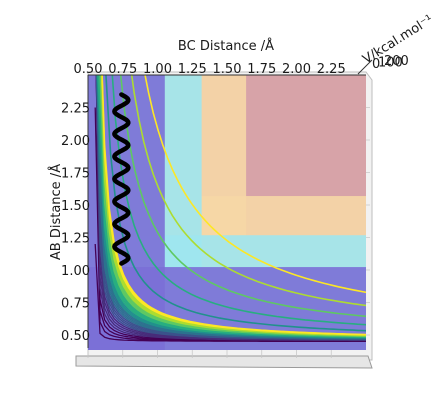 The width and height of the screenshot is (448, 408). What do you see at coordinates (396, 61) in the screenshot?
I see `z-tick-label: 200` at bounding box center [396, 61].